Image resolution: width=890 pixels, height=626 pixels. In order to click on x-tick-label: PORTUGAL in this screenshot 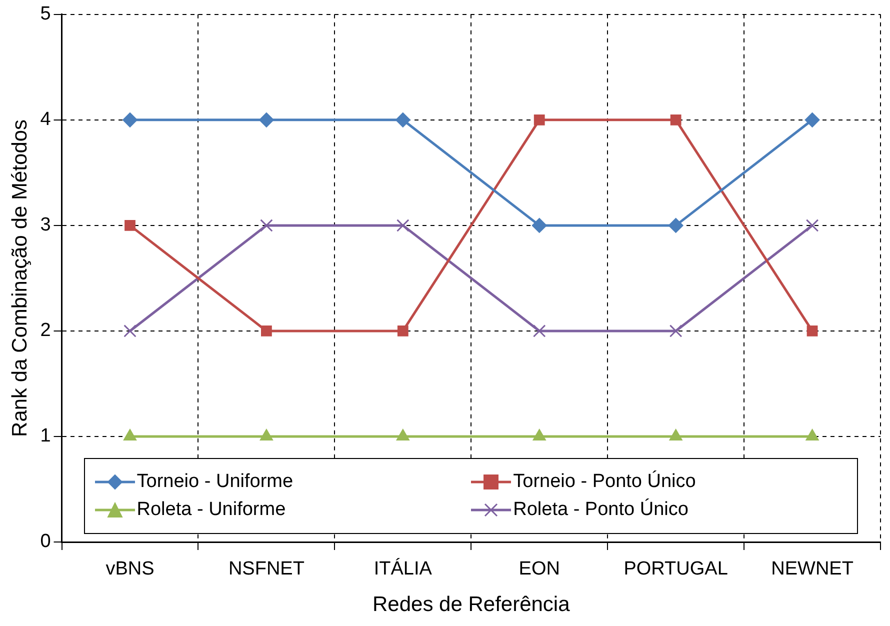, I will do `click(676, 569)`.